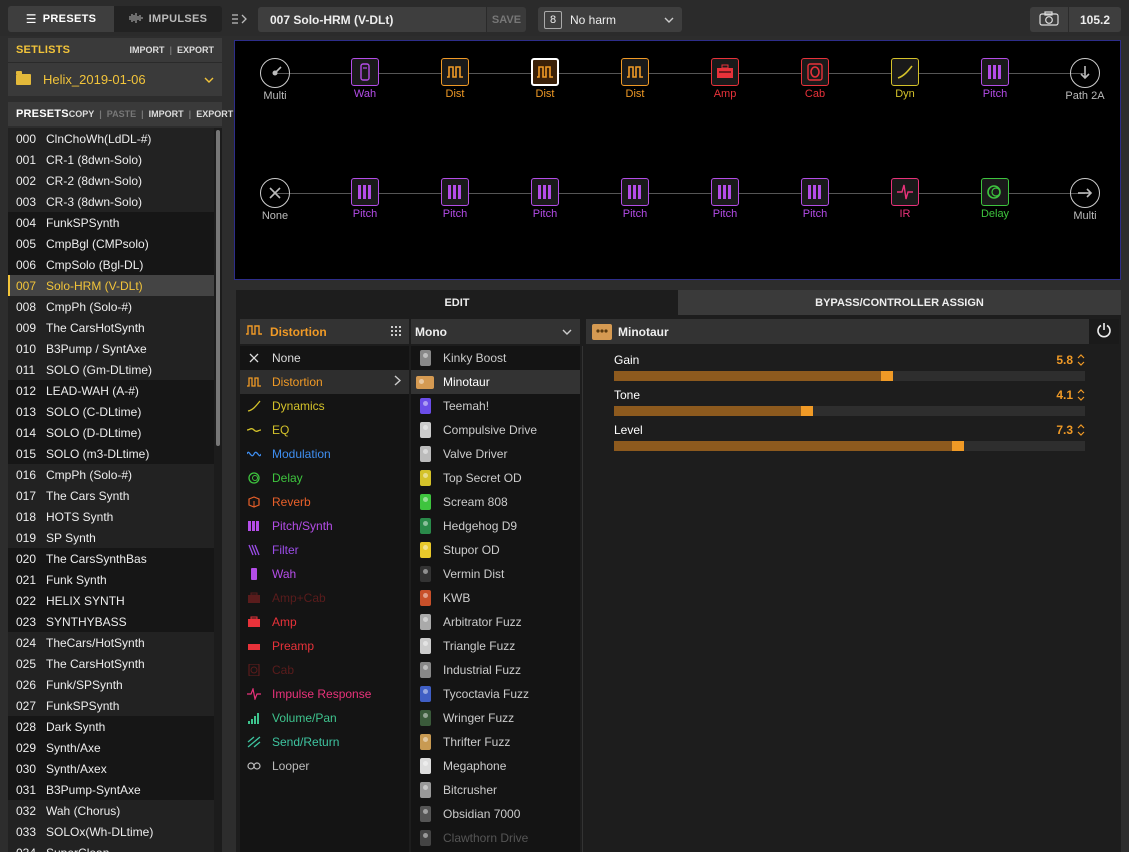 Image resolution: width=1129 pixels, height=852 pixels. What do you see at coordinates (111, 159) in the screenshot?
I see `preset-row: 001 CR-1 (8dwn-Solo)` at bounding box center [111, 159].